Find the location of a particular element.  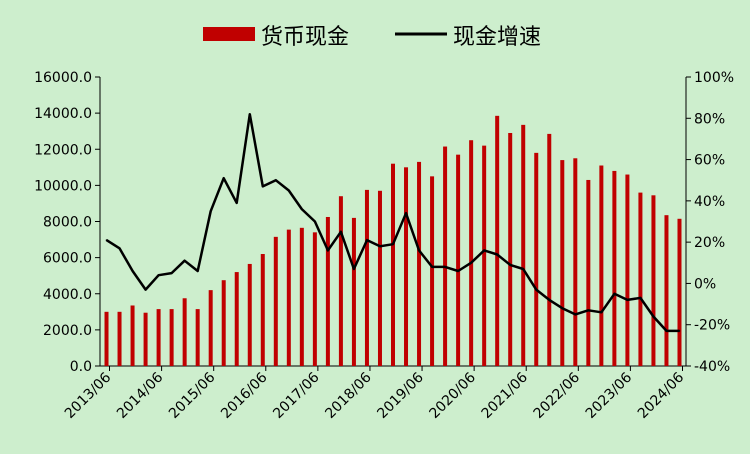

x-tick-label: 2013/06 is located at coordinates (88, 395).